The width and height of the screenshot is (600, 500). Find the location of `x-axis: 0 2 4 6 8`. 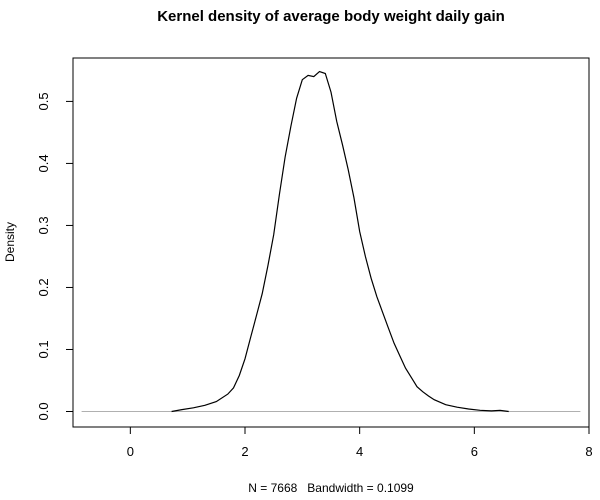

x-axis: 0 2 4 6 8 is located at coordinates (360, 443).